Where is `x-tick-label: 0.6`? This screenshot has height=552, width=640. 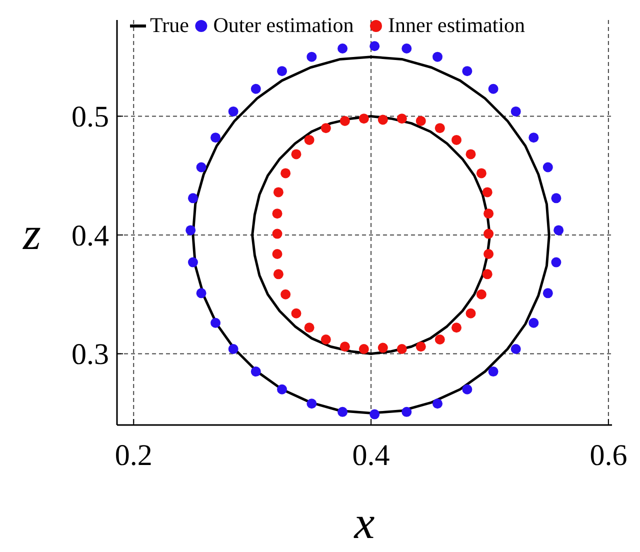 x-tick-label: 0.6 is located at coordinates (609, 455).